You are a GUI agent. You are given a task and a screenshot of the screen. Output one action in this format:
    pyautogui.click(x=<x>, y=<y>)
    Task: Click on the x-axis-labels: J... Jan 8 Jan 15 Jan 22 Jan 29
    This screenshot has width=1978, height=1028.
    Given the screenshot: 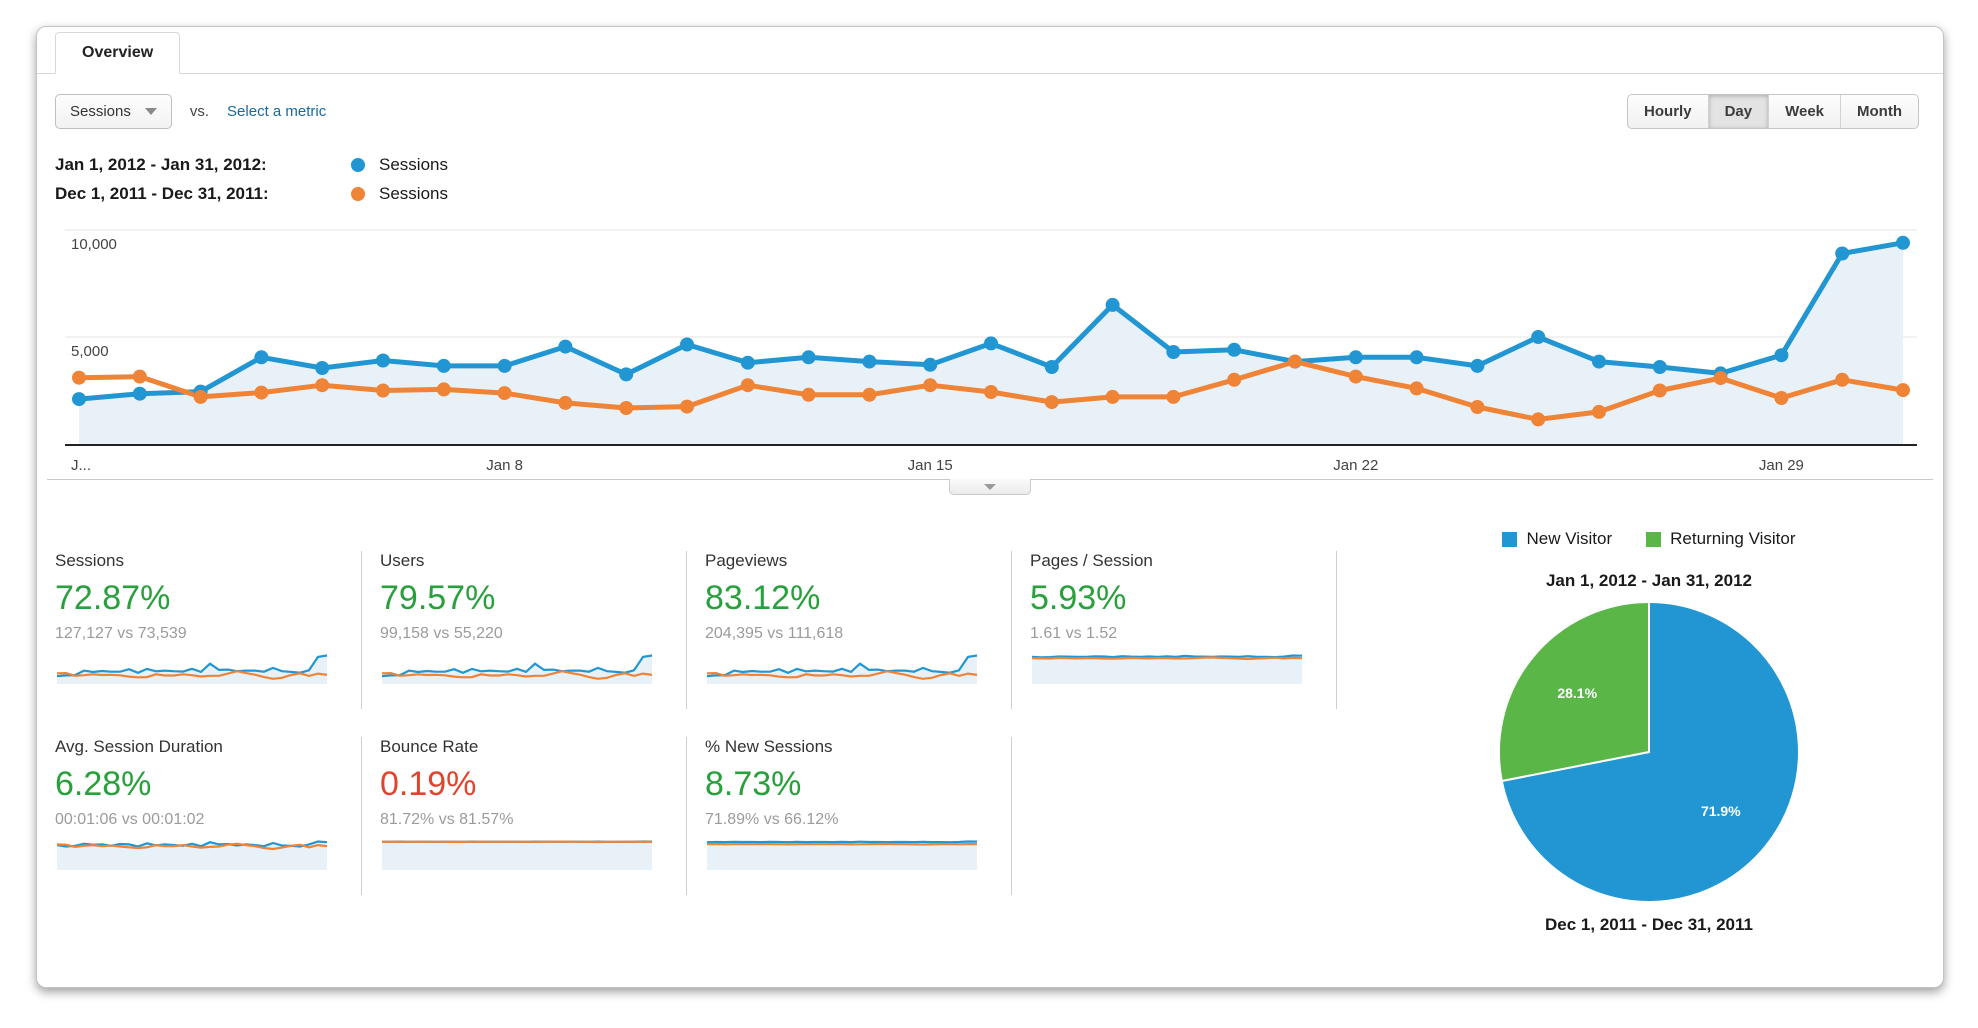 What is the action you would take?
    pyautogui.click(x=1004, y=465)
    